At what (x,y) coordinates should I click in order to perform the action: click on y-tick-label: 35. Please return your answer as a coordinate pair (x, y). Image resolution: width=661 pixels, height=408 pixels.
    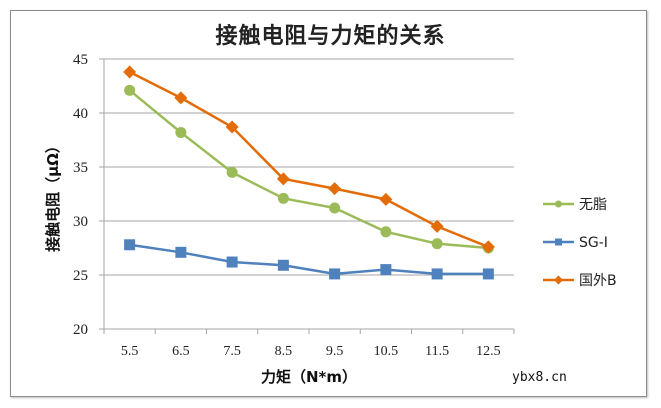
    Looking at the image, I should click on (80, 168).